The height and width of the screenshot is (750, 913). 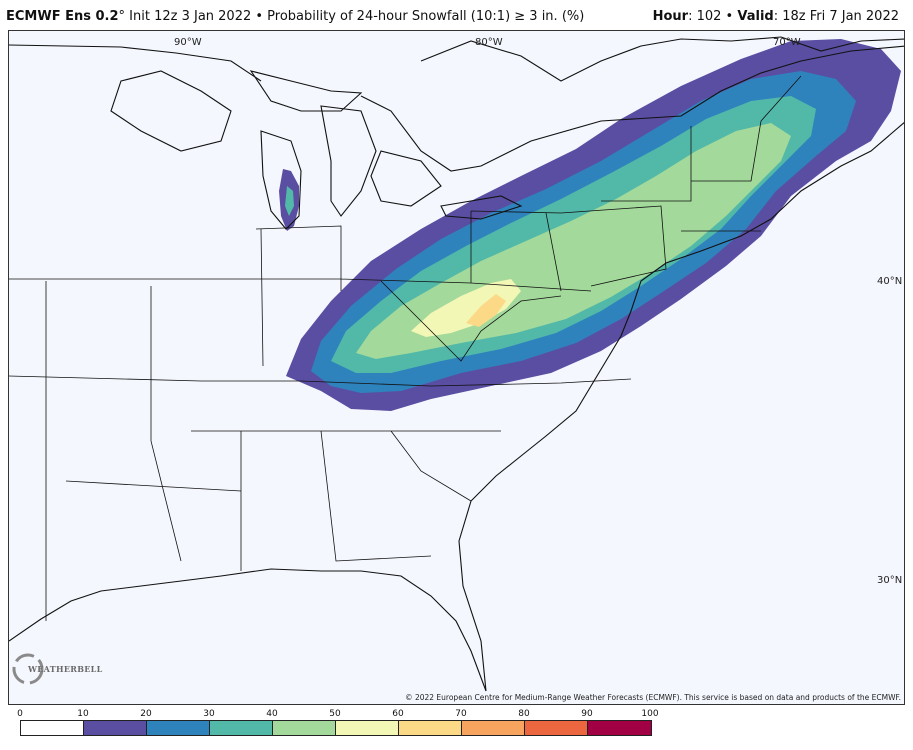 What do you see at coordinates (836, 16) in the screenshot?
I see `valid-value: : 18z Fri 7 Jan 2022` at bounding box center [836, 16].